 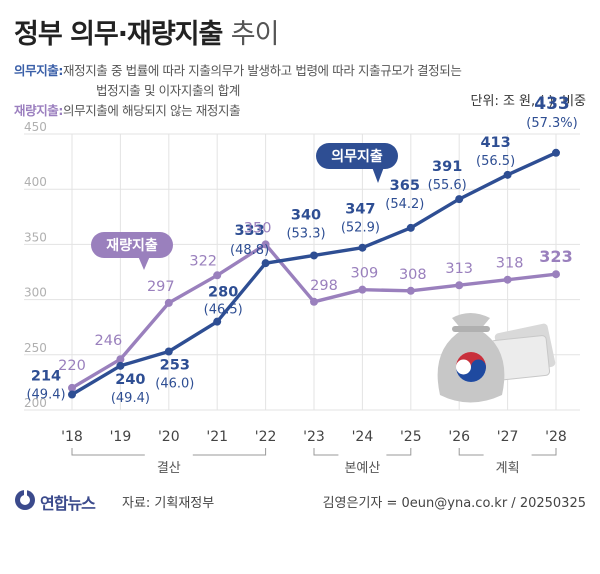 I want to click on series-callout-label: 의무지출, so click(x=357, y=156).